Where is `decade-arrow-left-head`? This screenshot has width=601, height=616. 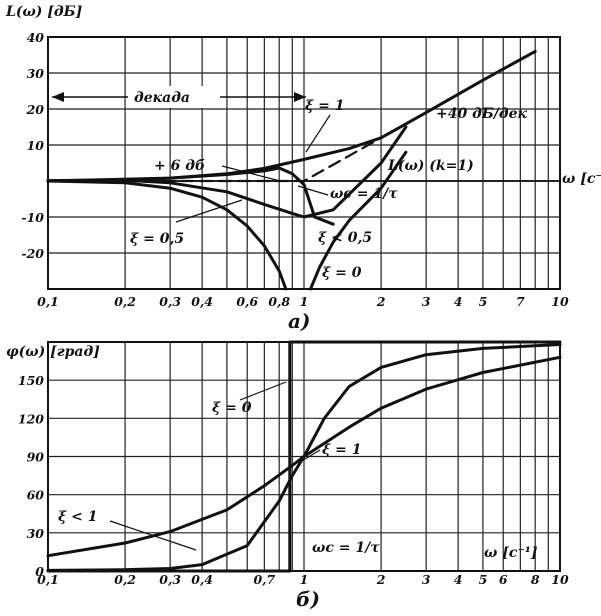
decade-arrow-left-head is located at coordinates (58, 97).